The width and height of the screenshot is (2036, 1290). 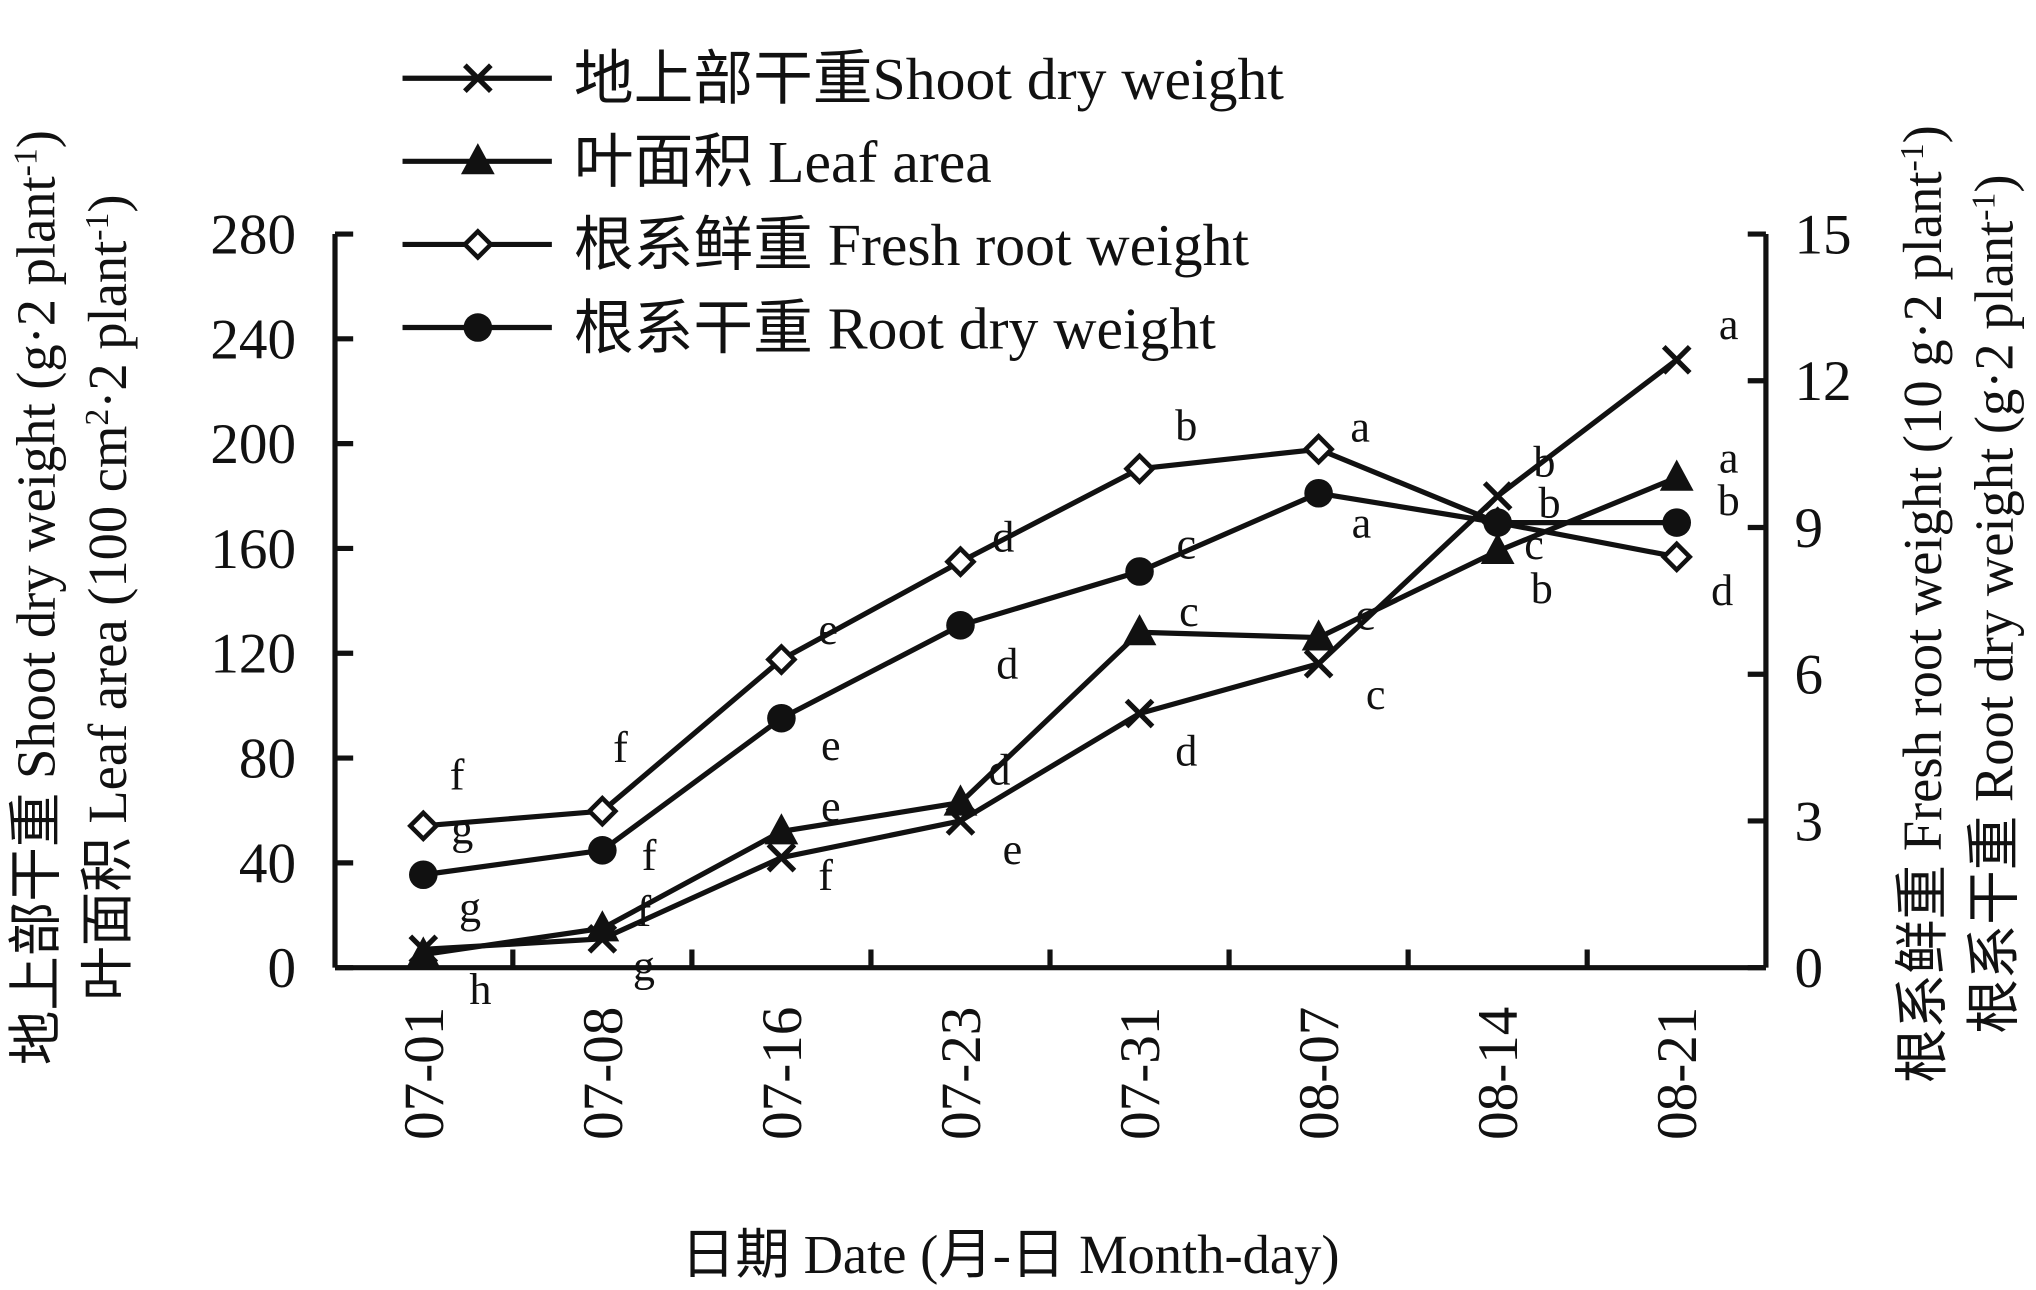 What do you see at coordinates (1010, 1254) in the screenshot?
I see `x-axis-title: 日期 Date (月-日 Month-day)` at bounding box center [1010, 1254].